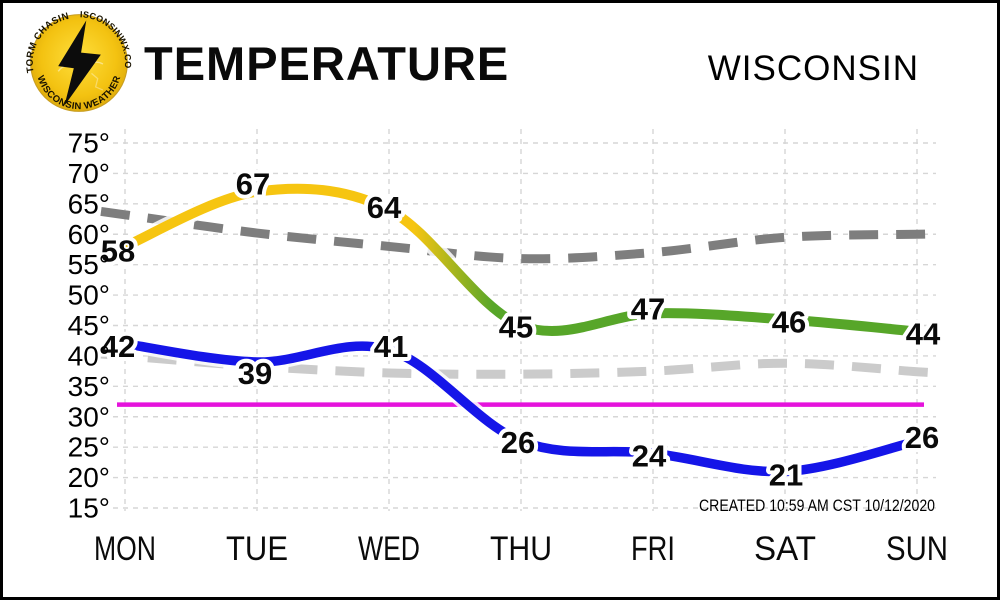 The image size is (1000, 600). I want to click on y-tick-label: 60°, so click(89, 234).